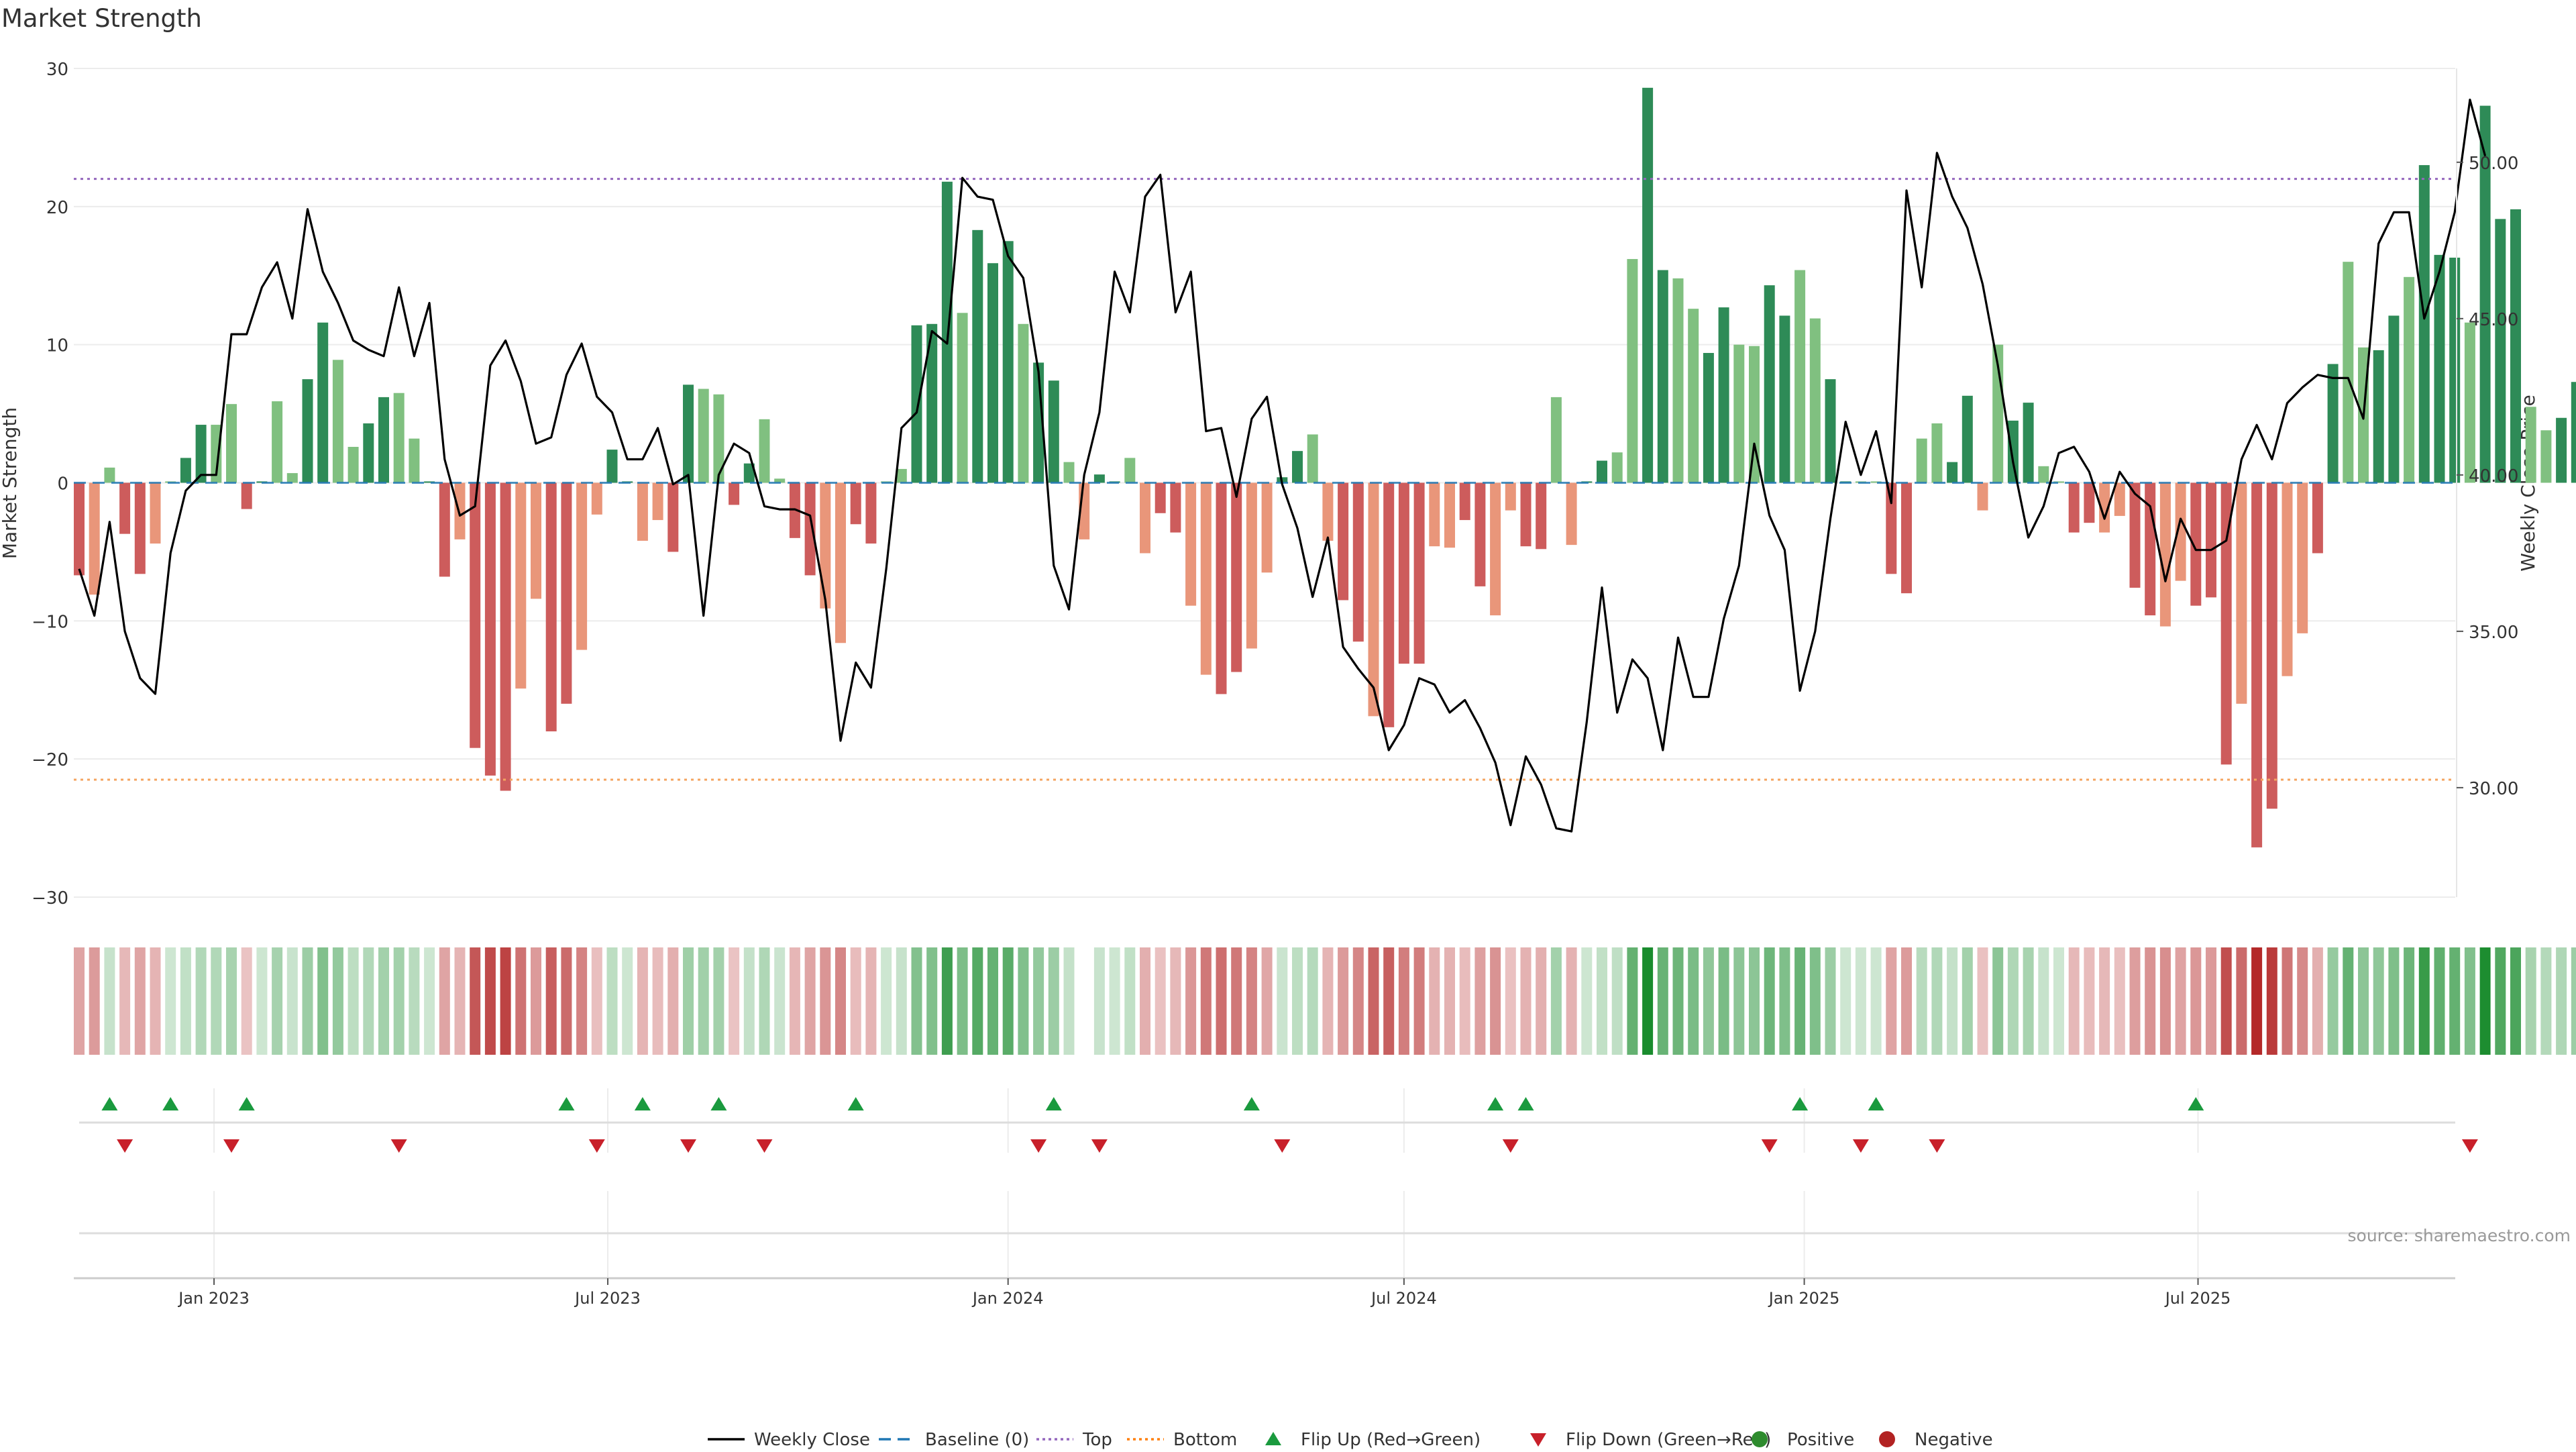  What do you see at coordinates (607, 1298) in the screenshot?
I see `x-tick-label: Jul 2023` at bounding box center [607, 1298].